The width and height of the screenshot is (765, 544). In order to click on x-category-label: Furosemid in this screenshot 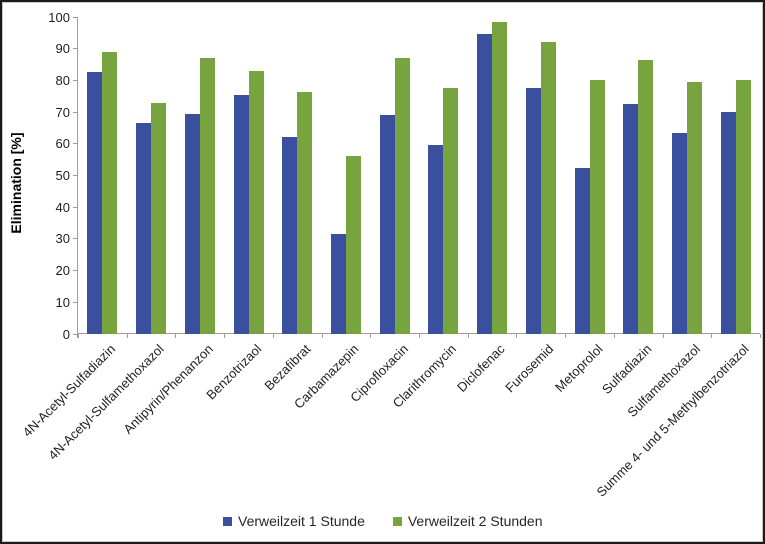, I will do `click(529, 368)`.